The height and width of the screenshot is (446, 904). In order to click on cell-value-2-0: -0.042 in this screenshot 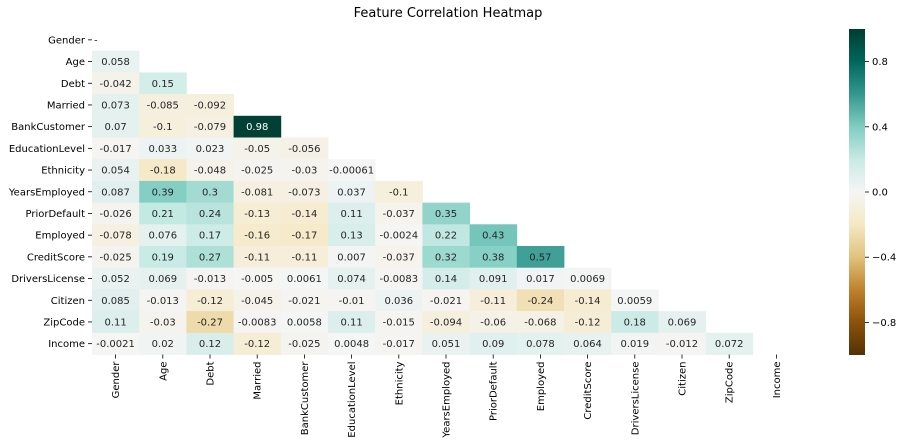, I will do `click(115, 84)`.